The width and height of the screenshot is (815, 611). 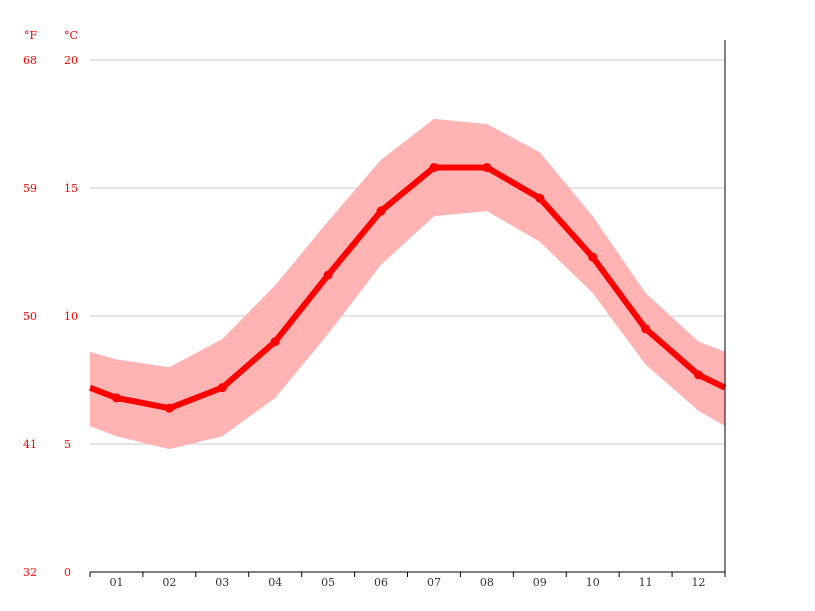 What do you see at coordinates (30, 572) in the screenshot?
I see `y-tick-label-f: 32` at bounding box center [30, 572].